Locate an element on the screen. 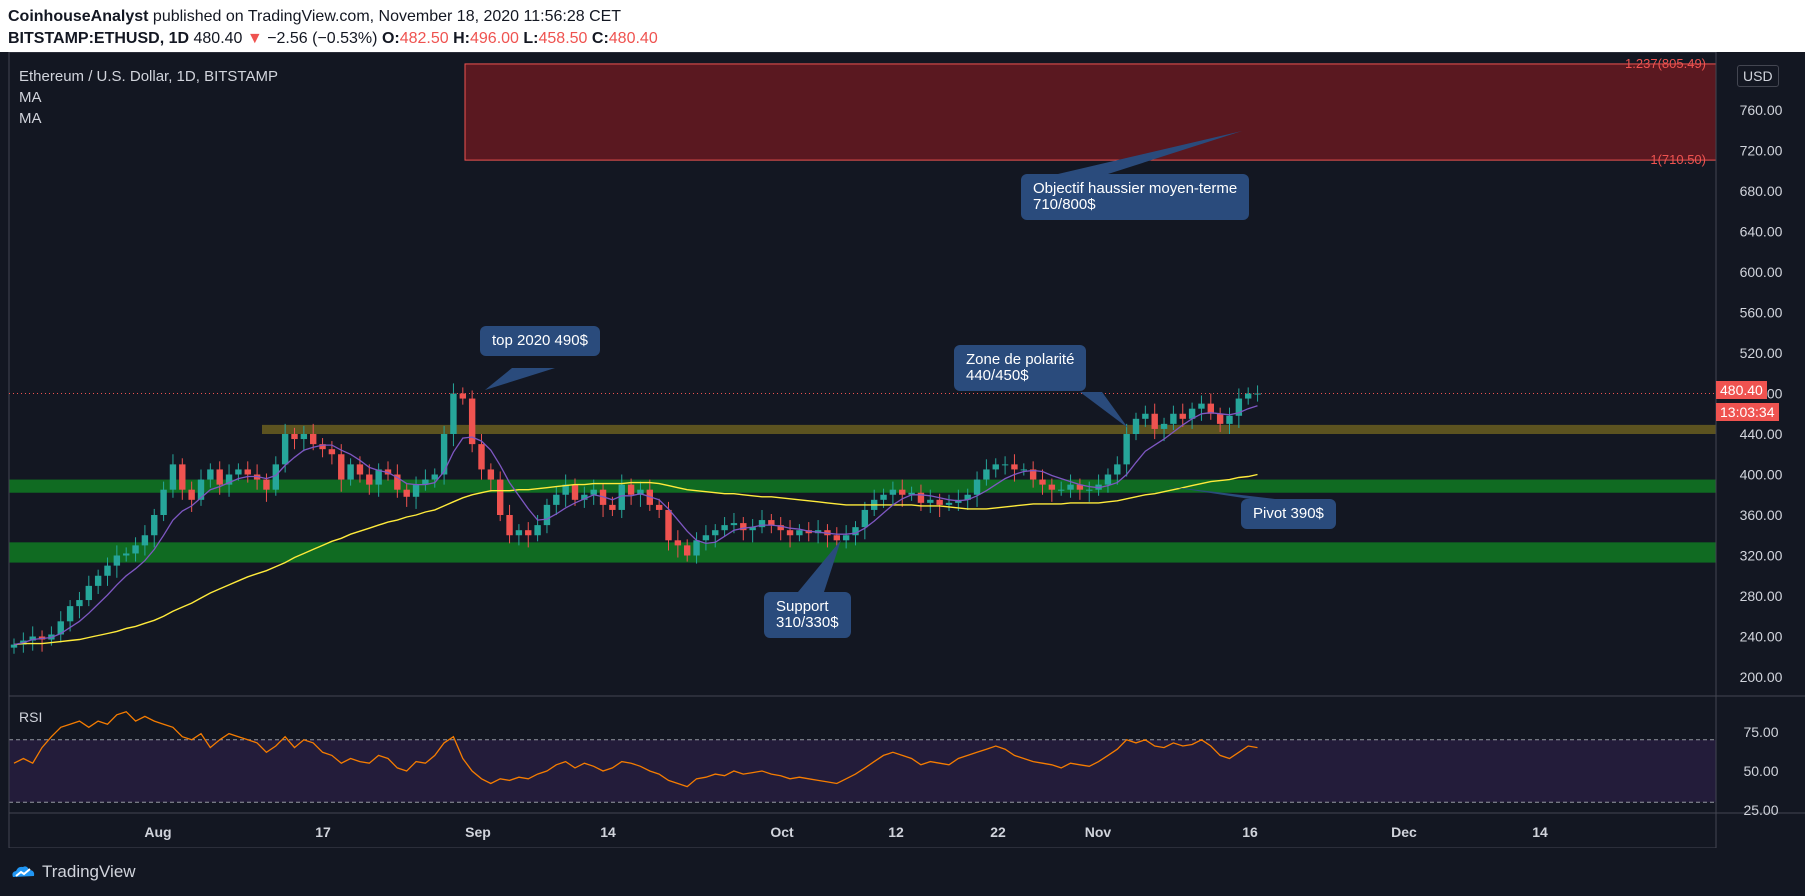 This screenshot has height=896, width=1805. tradingview-logo: TradingView is located at coordinates (73, 872).